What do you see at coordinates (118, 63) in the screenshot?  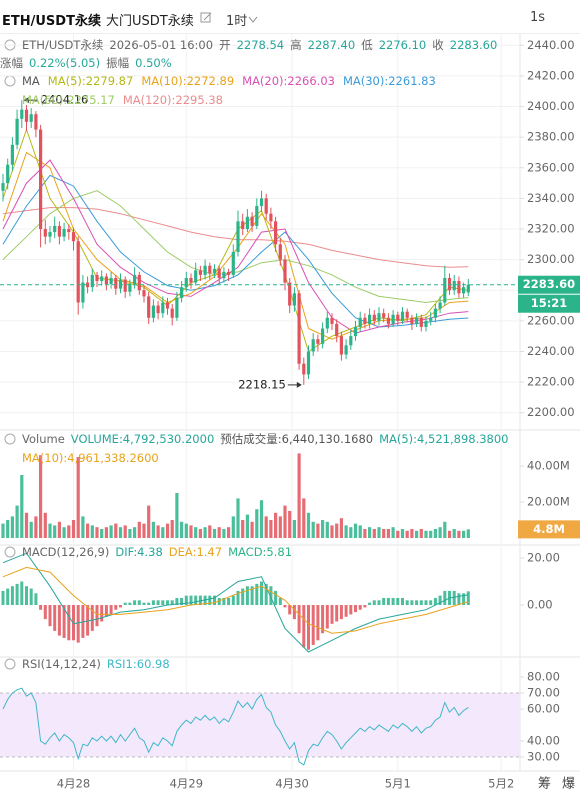 I see `change-item: 振幅` at bounding box center [118, 63].